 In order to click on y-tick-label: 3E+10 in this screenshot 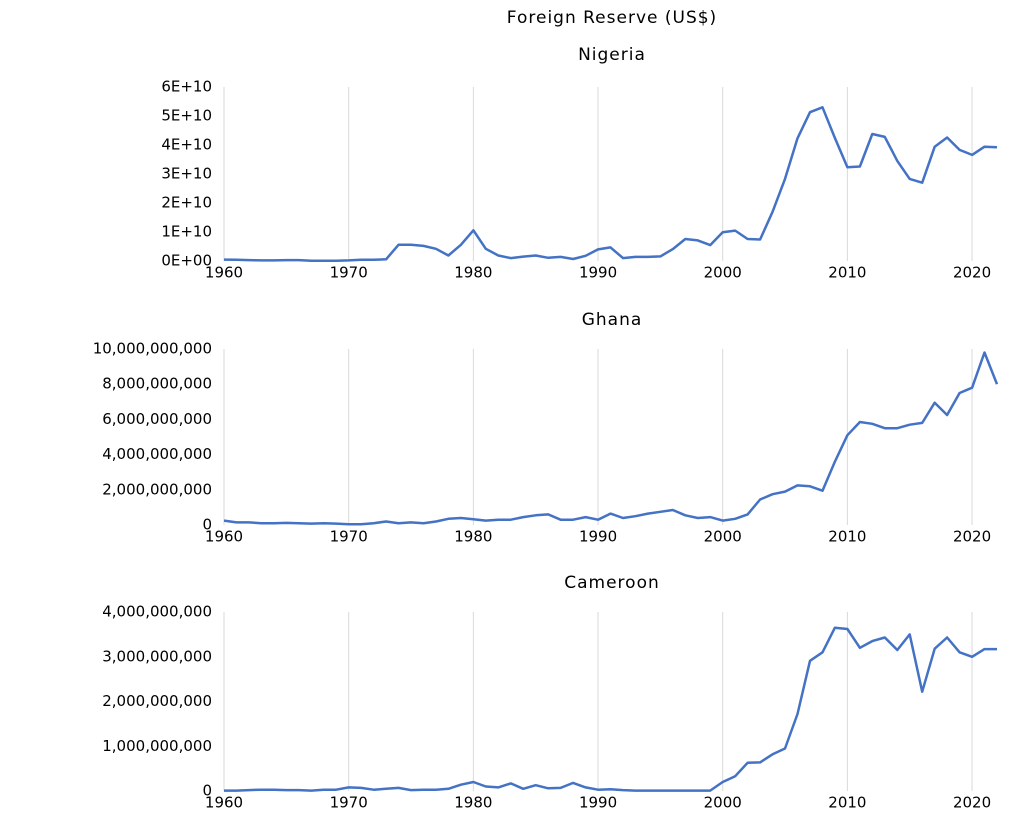, I will do `click(186, 174)`.